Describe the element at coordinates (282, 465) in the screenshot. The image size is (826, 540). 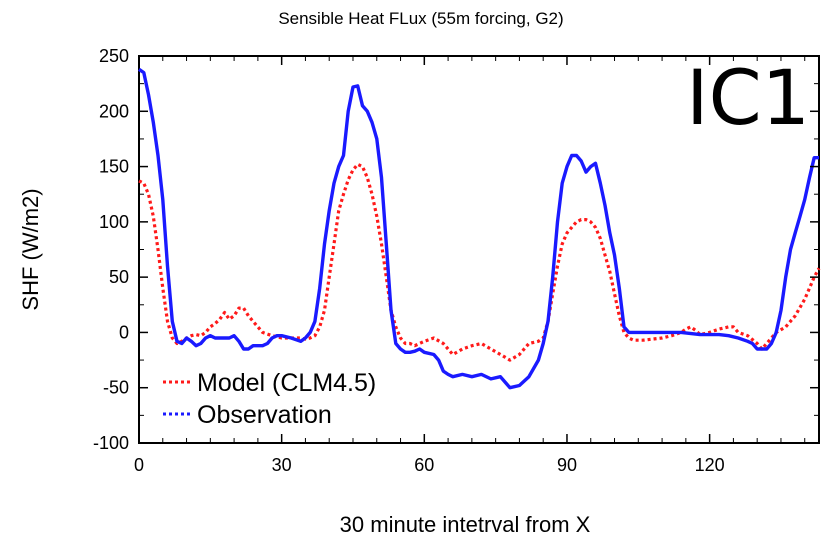
I see `x-tick-label: 30` at that location.